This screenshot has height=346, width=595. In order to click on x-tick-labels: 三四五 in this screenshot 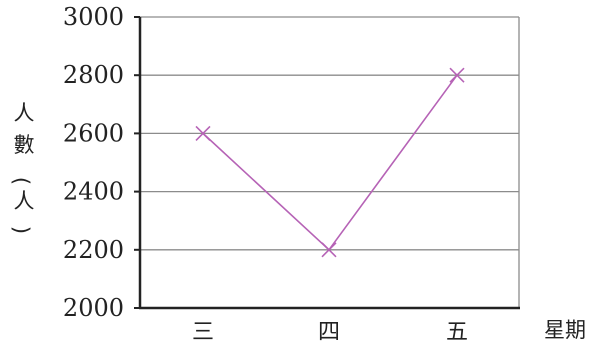, I will do `click(330, 332)`.